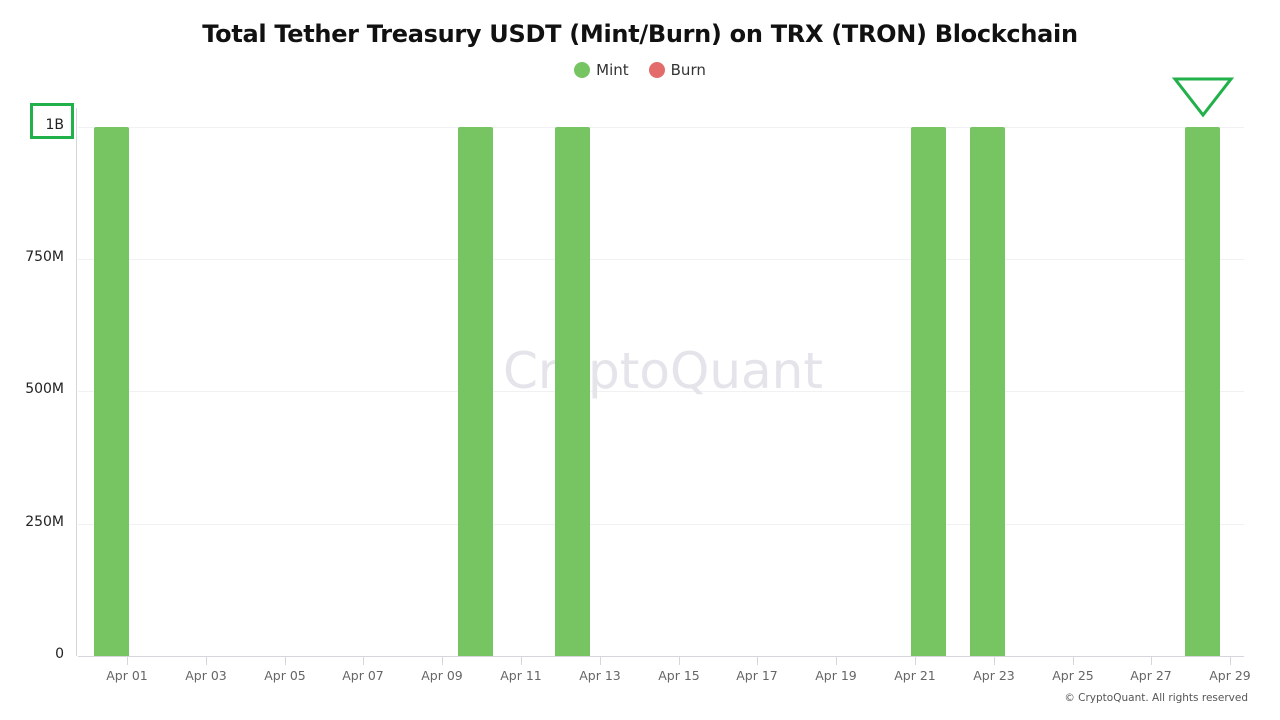  Describe the element at coordinates (582, 70) in the screenshot. I see `mint-dot-icon` at that location.